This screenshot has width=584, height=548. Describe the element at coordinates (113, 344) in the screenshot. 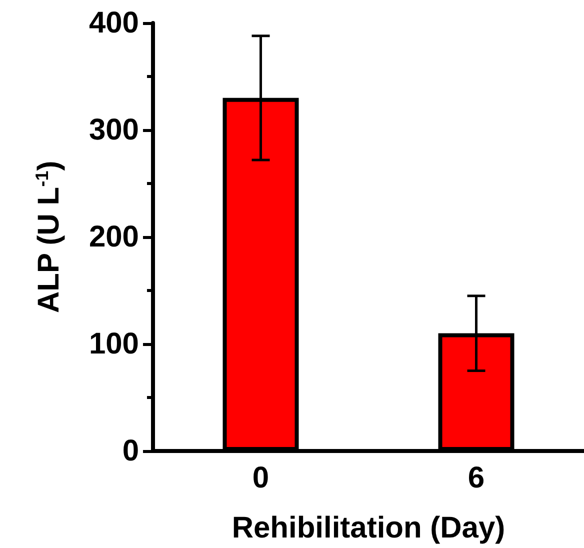

I see `y-tick-label: 100` at that location.